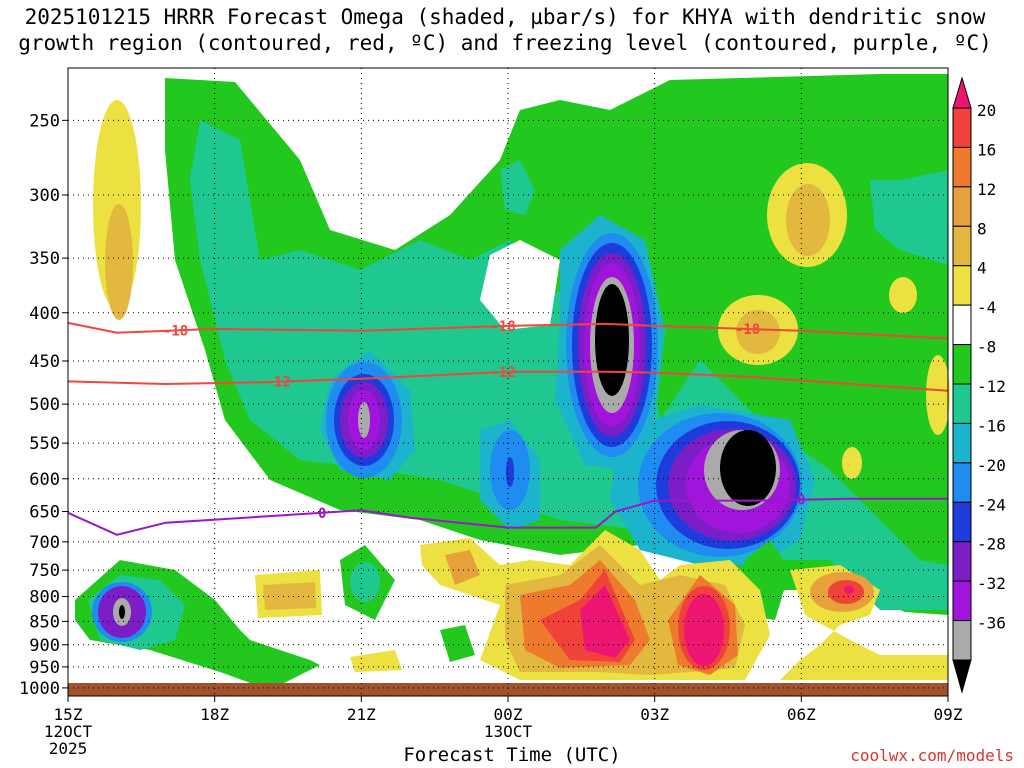 This screenshot has height=768, width=1024. What do you see at coordinates (508, 731) in the screenshot?
I see `x-tick-date: 13OCT` at bounding box center [508, 731].